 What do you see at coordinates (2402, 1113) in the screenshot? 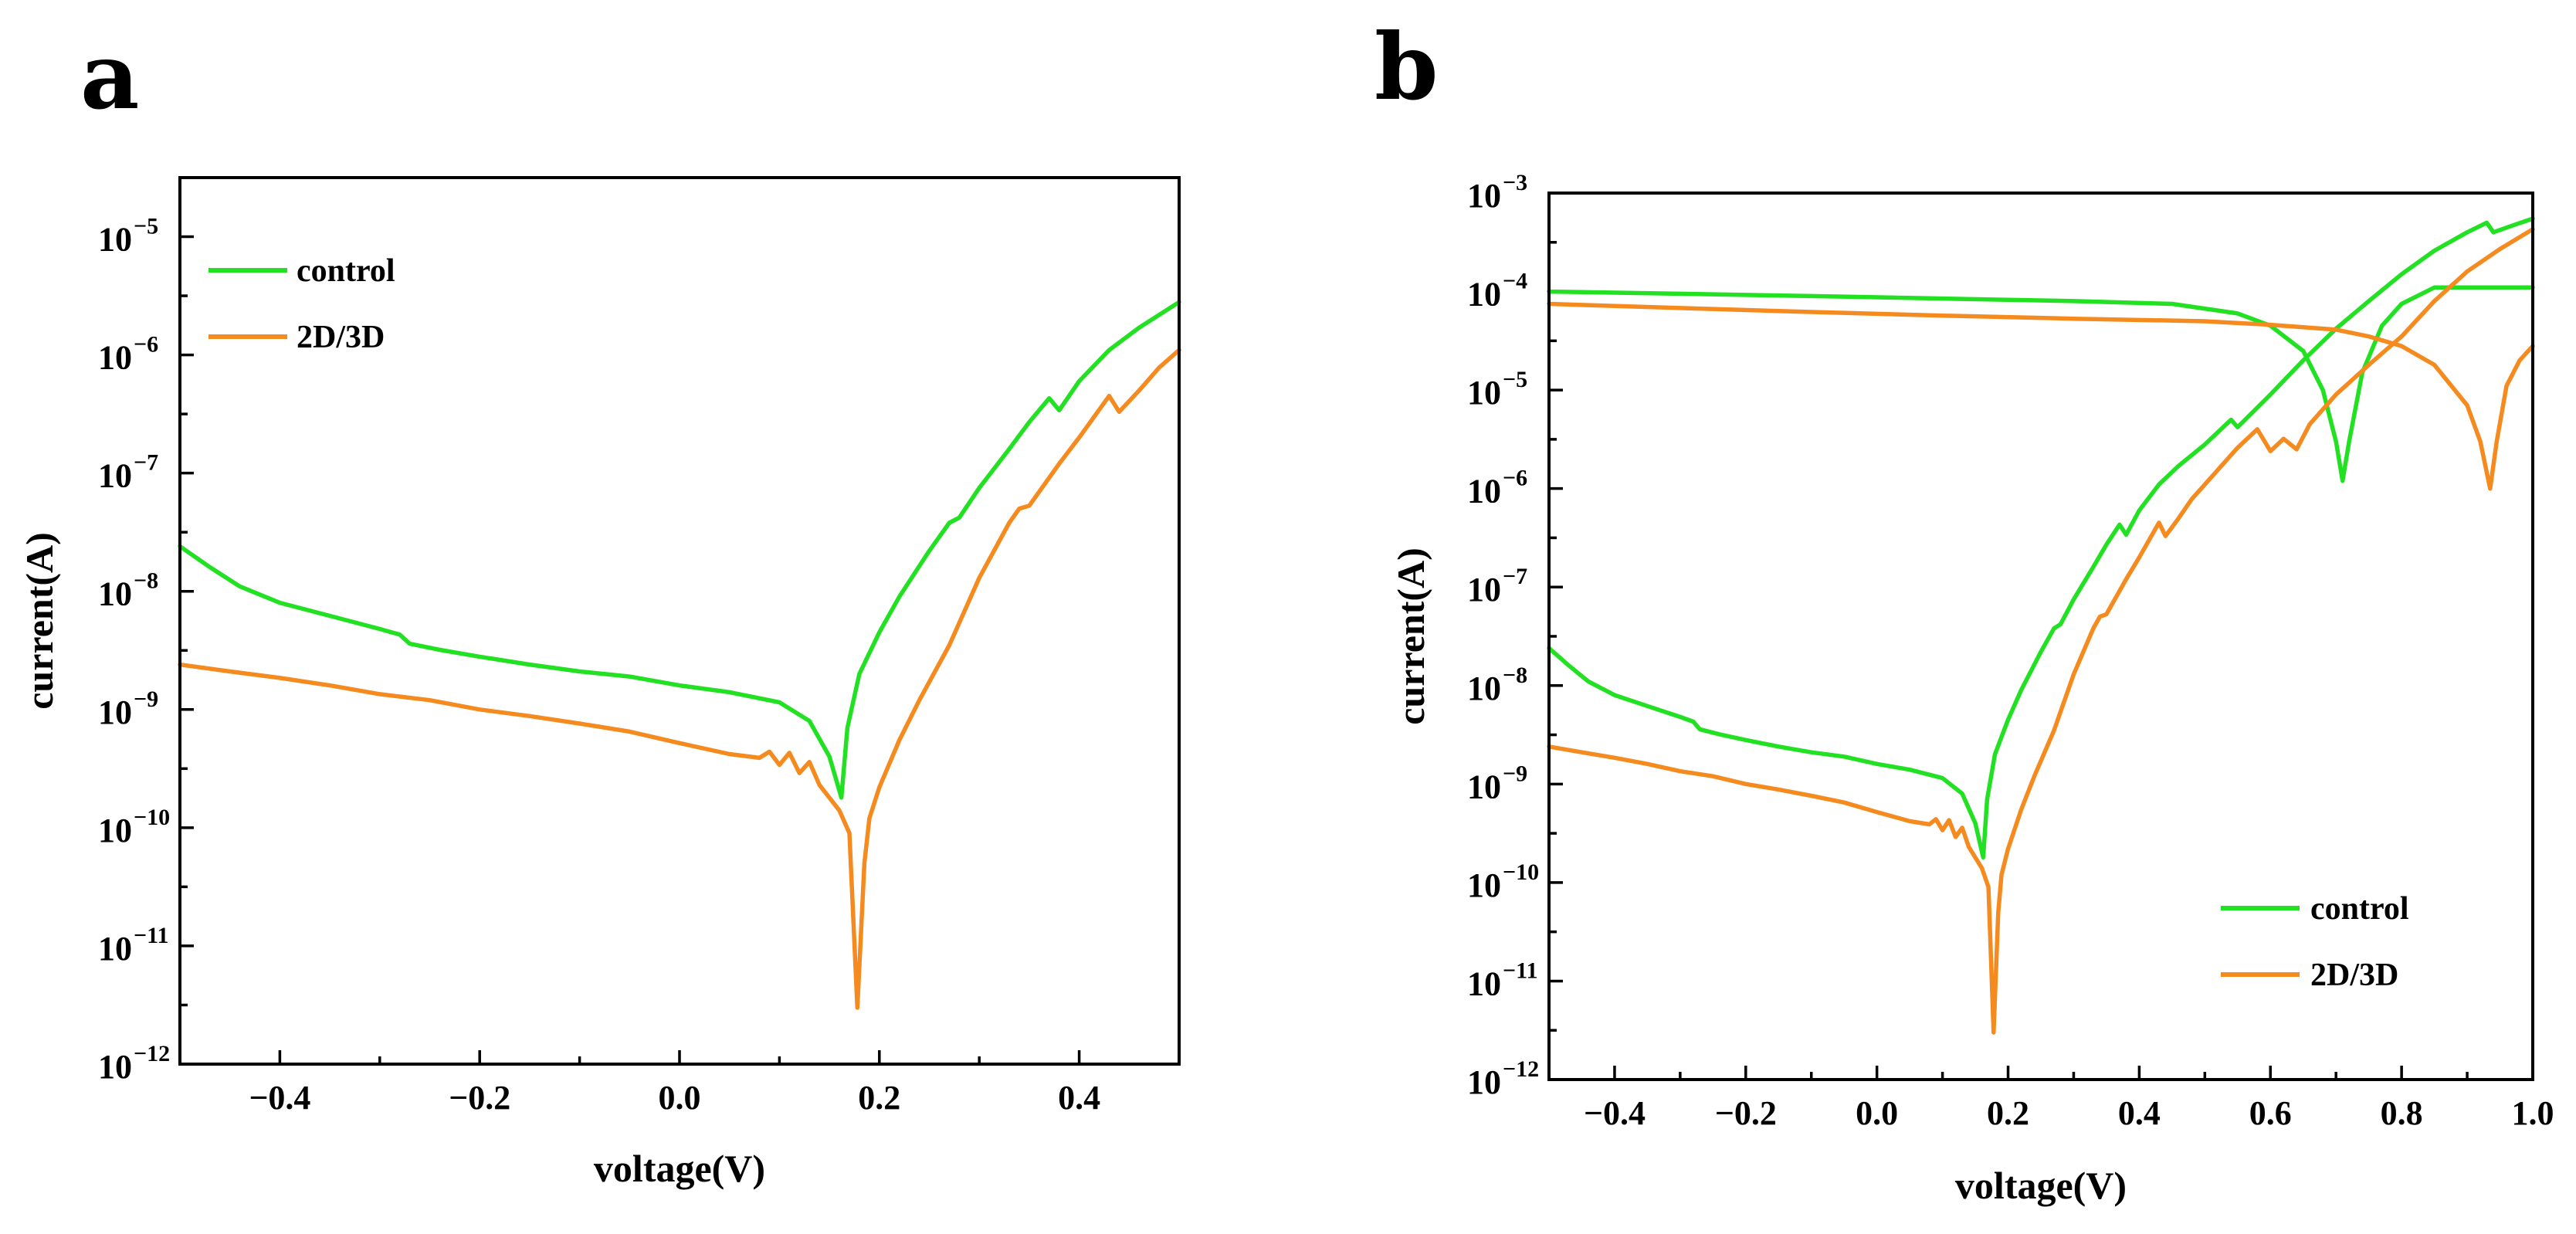
I see `x-tick-label: 0.8` at bounding box center [2402, 1113].